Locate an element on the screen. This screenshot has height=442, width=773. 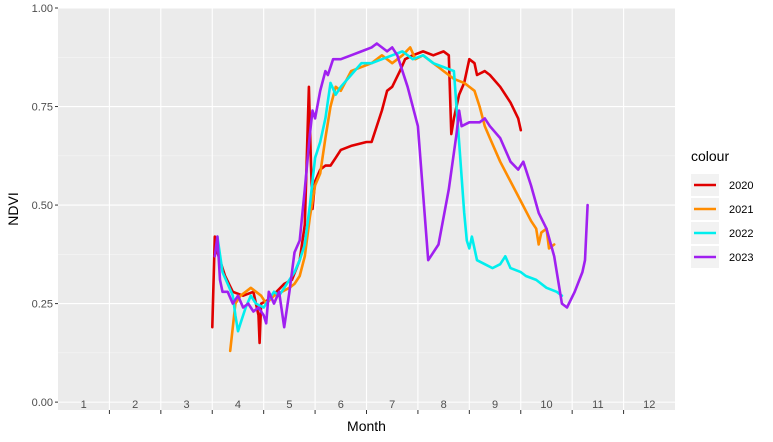
x-tick-label: 3 is located at coordinates (186, 405).